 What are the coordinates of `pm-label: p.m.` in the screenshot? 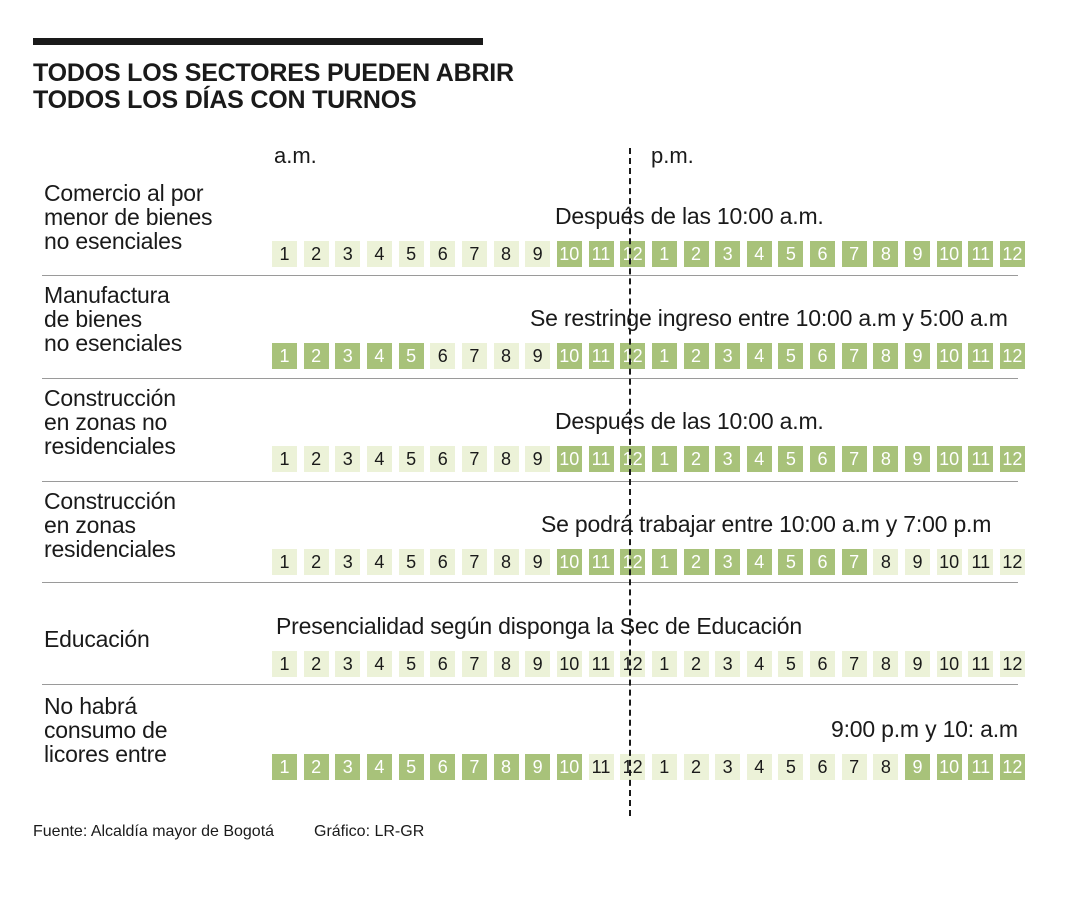 It's located at (672, 155).